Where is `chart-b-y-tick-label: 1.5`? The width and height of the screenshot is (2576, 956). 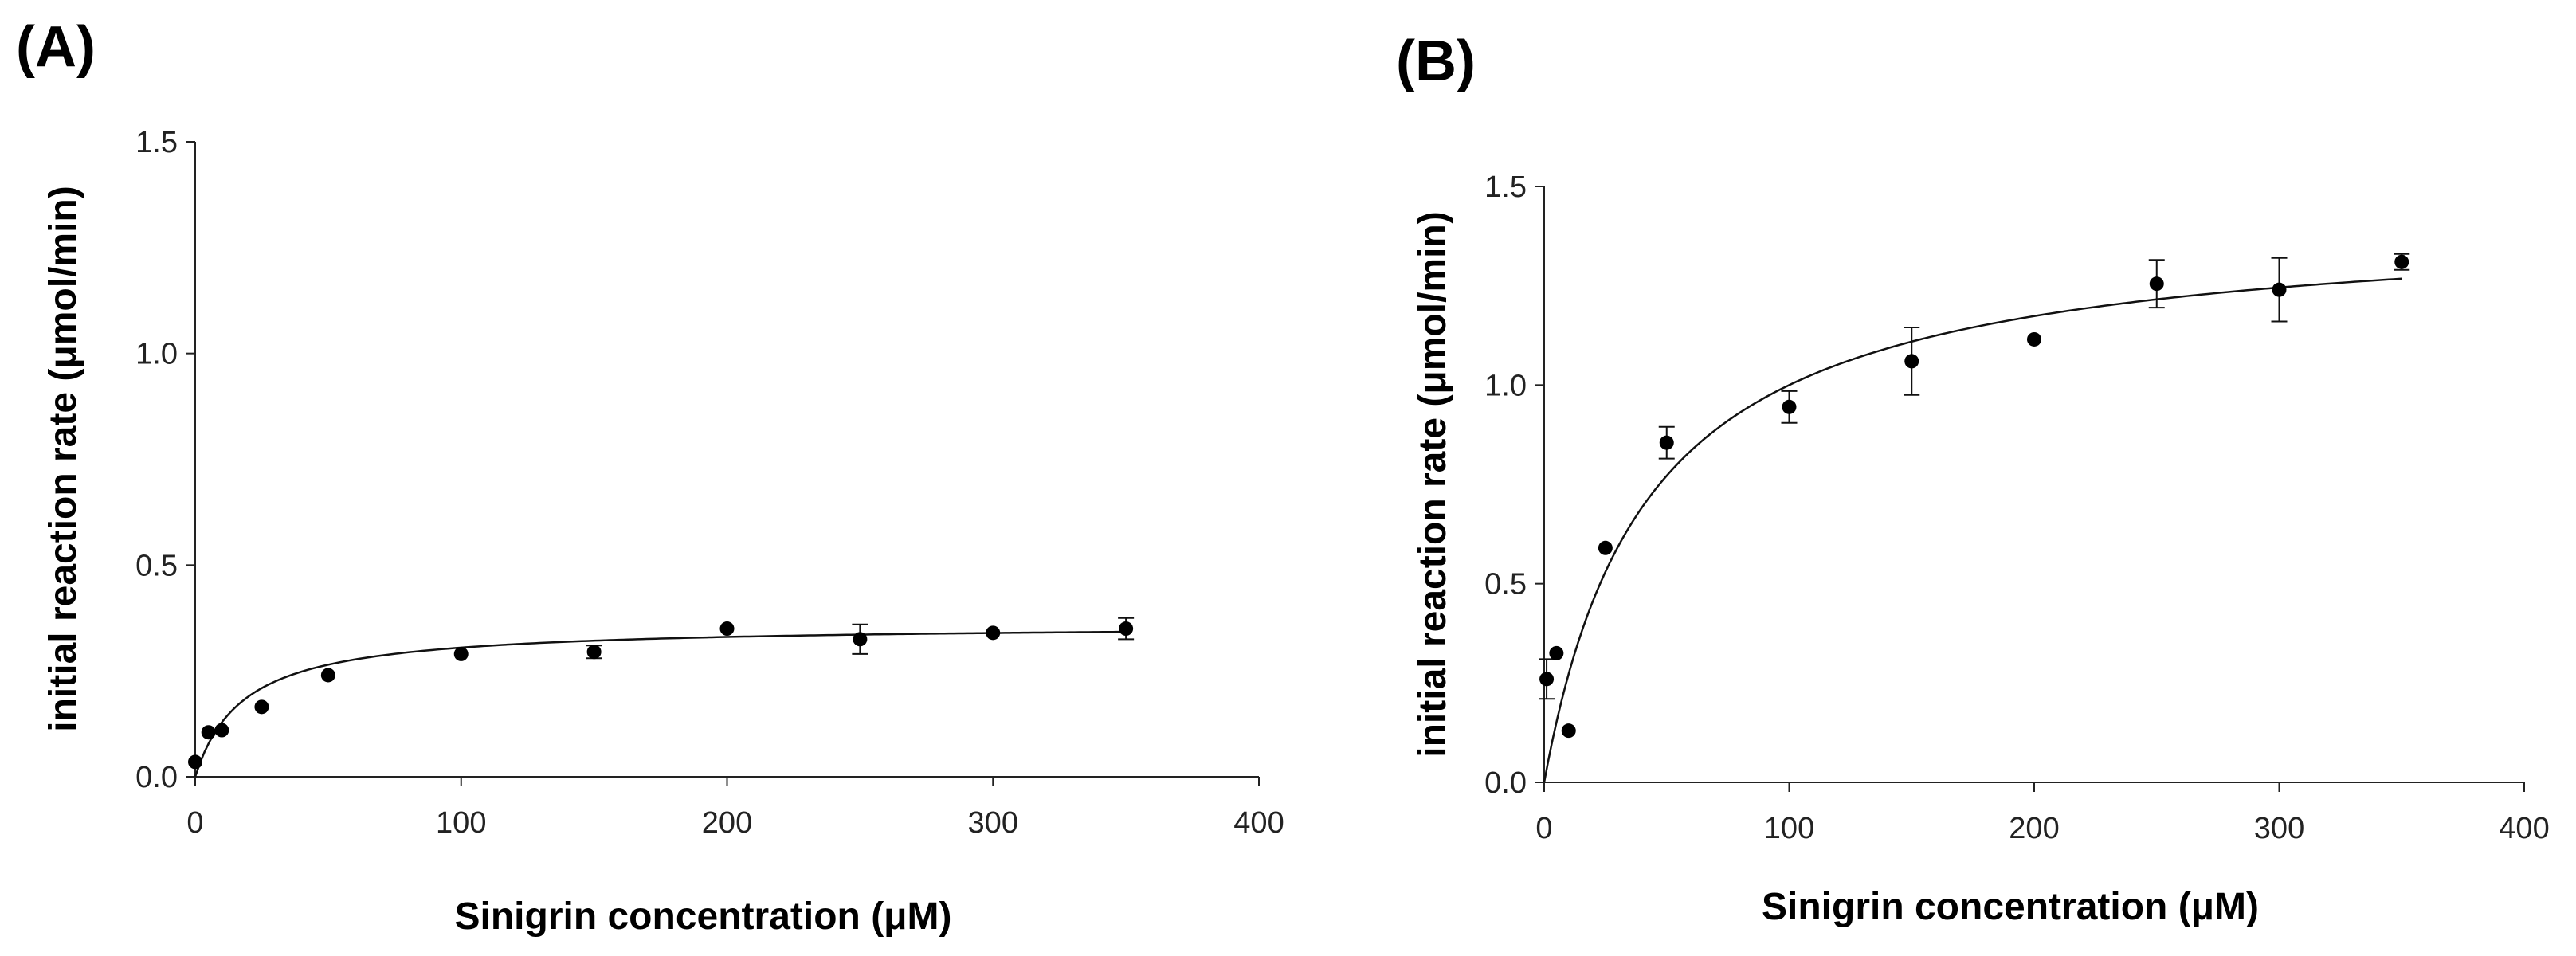
chart-b-y-tick-label: 1.5 is located at coordinates (1505, 187).